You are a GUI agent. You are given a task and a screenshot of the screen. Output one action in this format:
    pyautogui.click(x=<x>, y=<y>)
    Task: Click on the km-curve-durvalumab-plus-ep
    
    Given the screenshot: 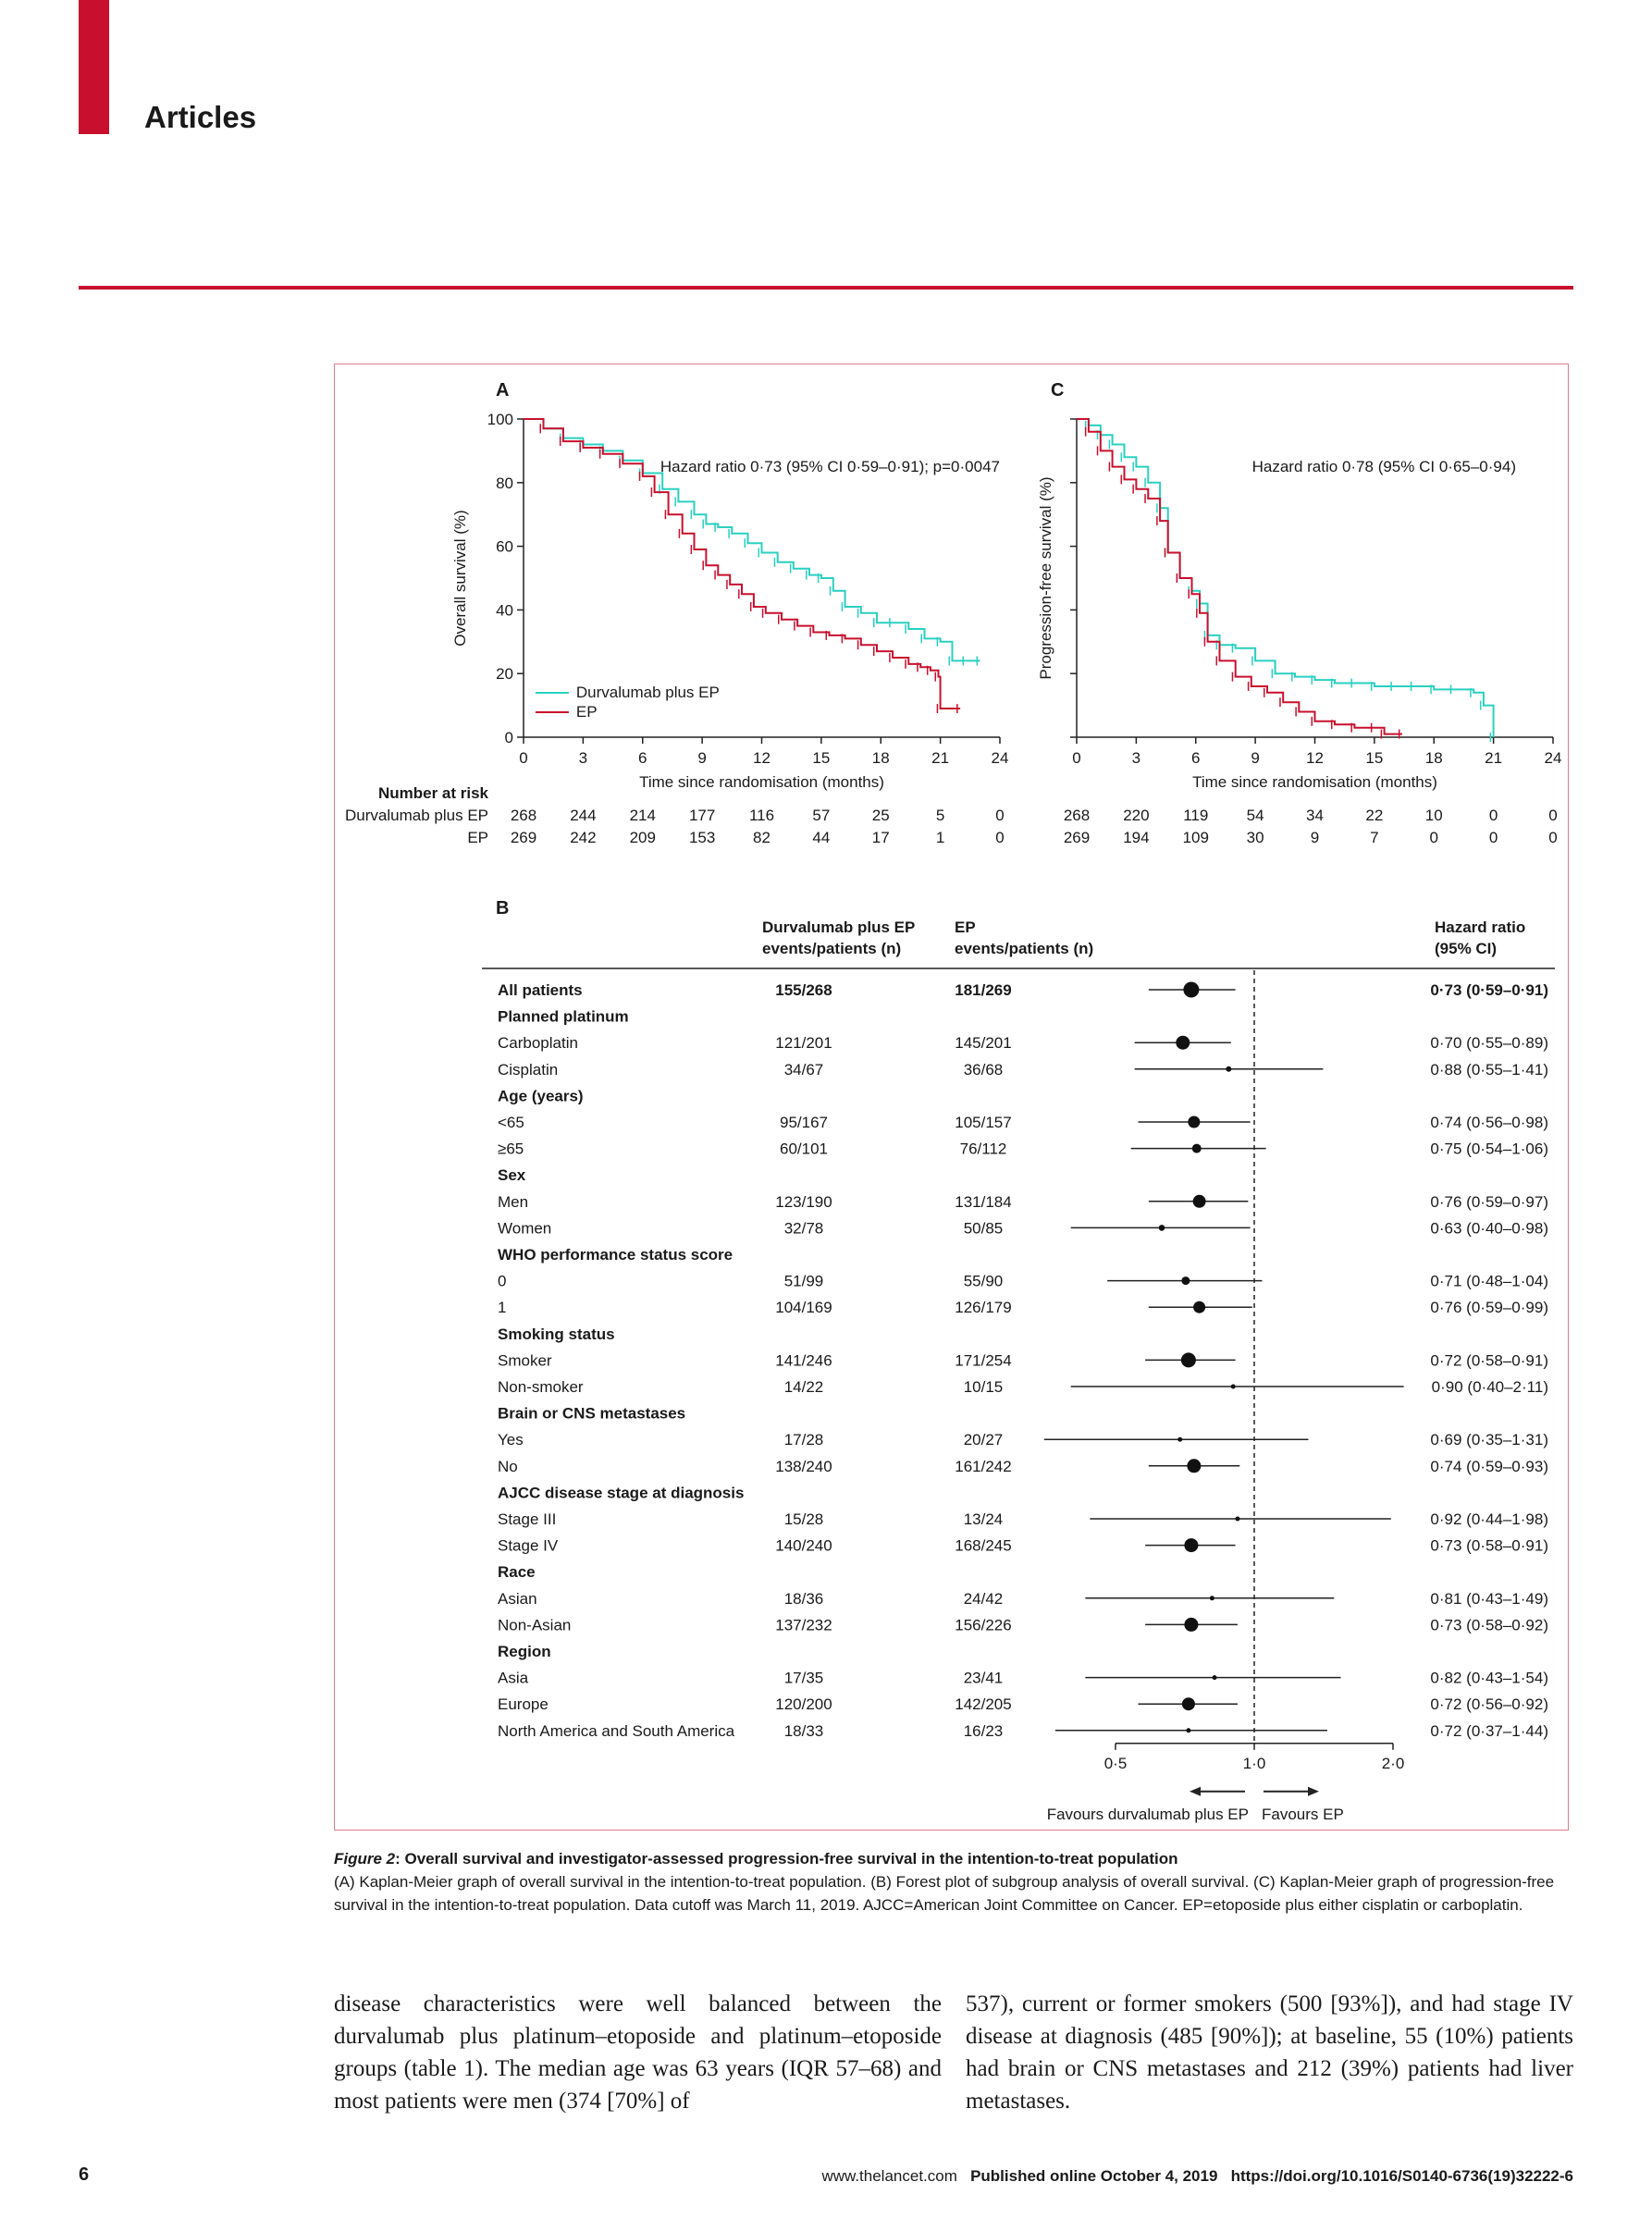 What is the action you would take?
    pyautogui.click(x=752, y=540)
    